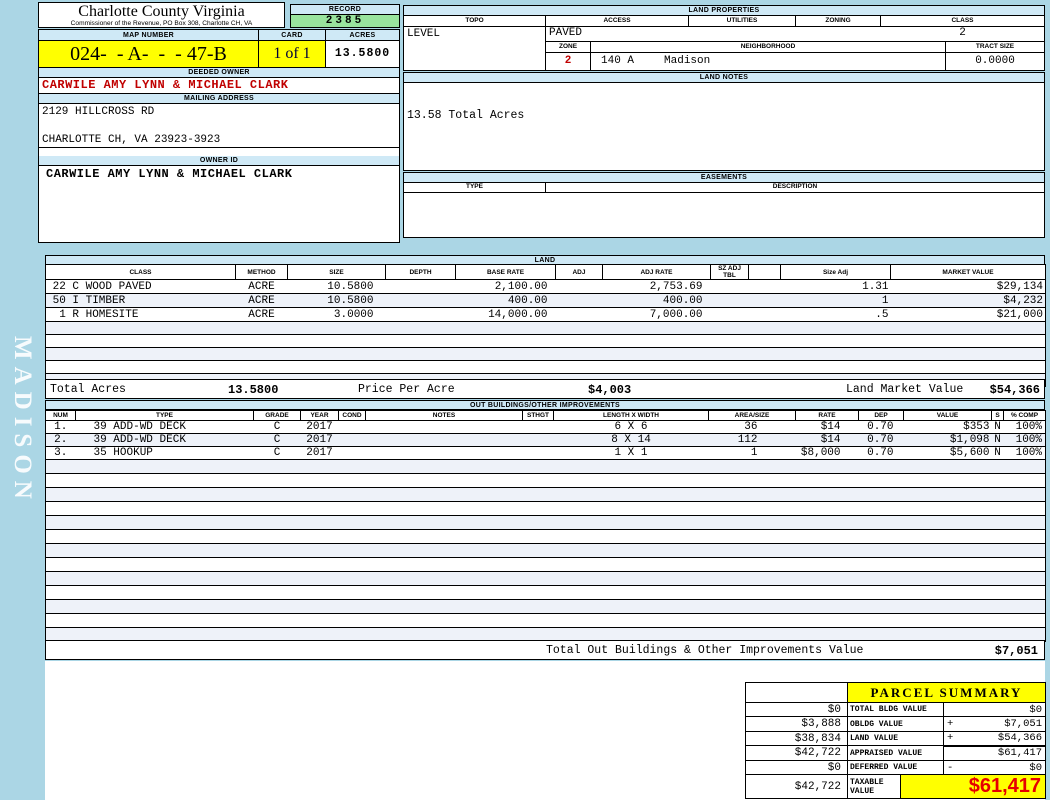 This screenshot has height=800, width=1050. What do you see at coordinates (968, 272) in the screenshot?
I see `col-market-value: MARKET VALUE` at bounding box center [968, 272].